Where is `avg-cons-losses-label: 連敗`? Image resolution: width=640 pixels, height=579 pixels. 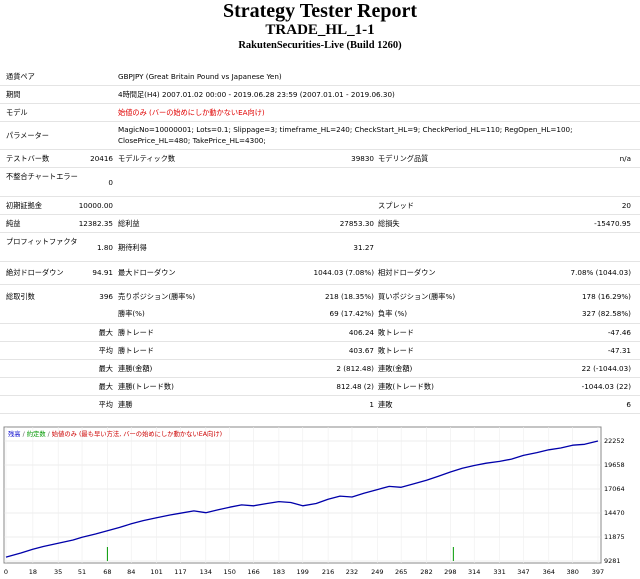
avg-cons-losses-label: 連敗 is located at coordinates (385, 404).